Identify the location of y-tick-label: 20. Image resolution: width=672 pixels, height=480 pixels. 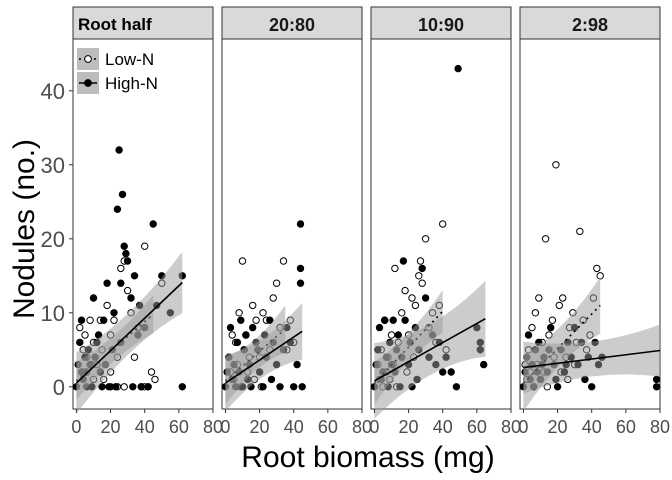
(53, 239).